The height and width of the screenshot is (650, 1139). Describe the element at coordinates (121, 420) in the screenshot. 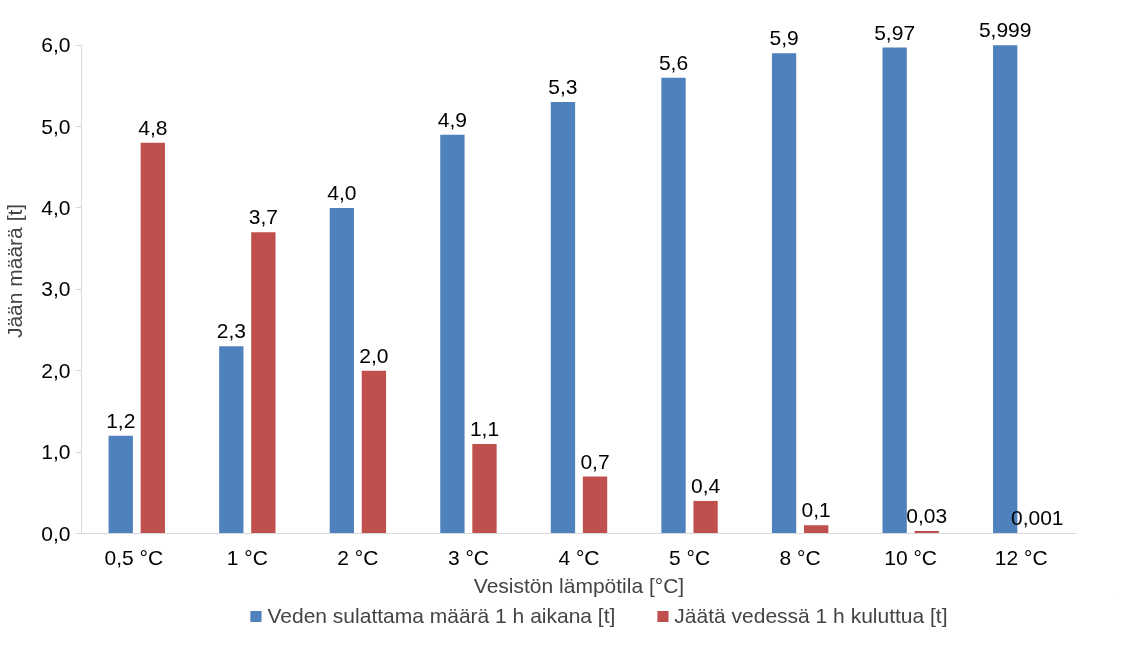

I see `data-label: 1,2` at that location.